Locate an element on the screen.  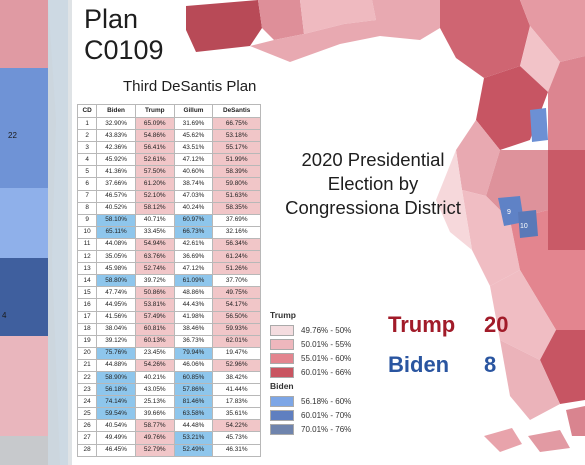
legend-item: 50.01% - 55% is located at coordinates (310, 344).